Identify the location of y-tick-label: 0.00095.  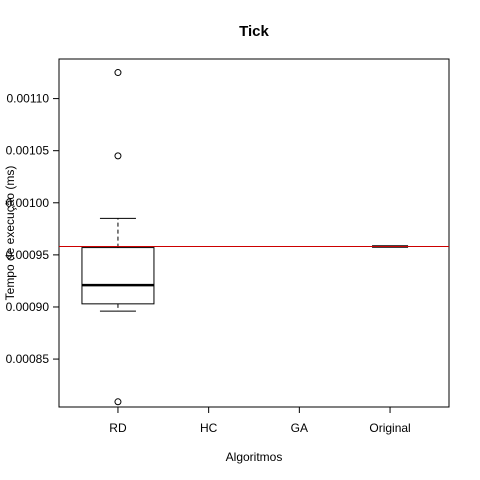
(28, 255).